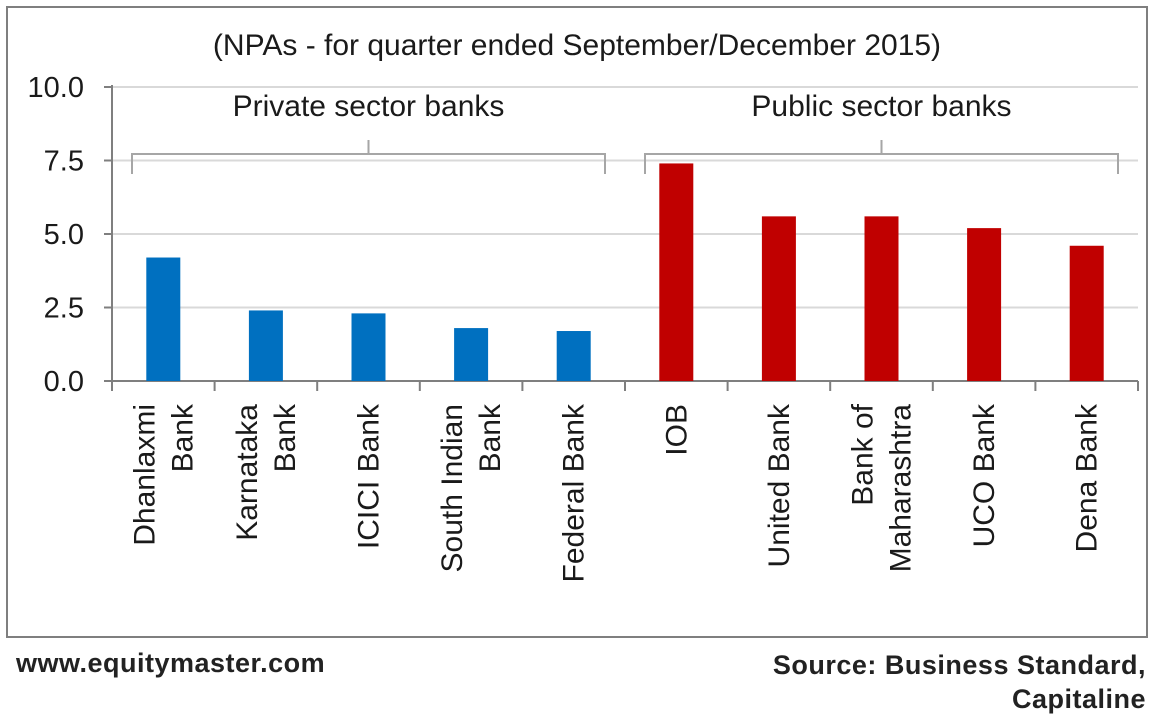 The width and height of the screenshot is (1156, 723). Describe the element at coordinates (901, 488) in the screenshot. I see `x-category-label: Maharashtra` at that location.